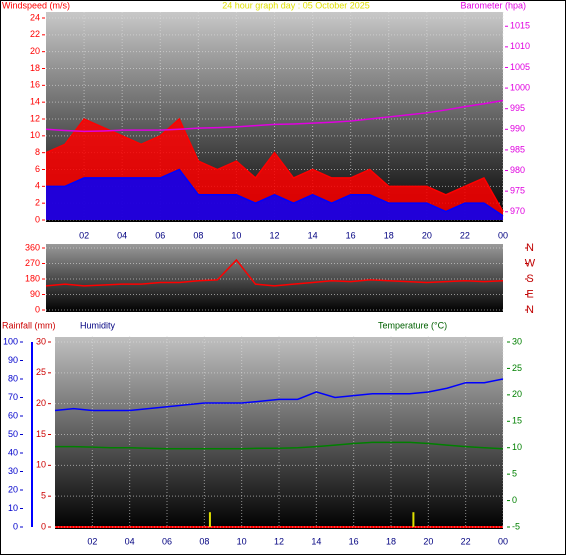 This screenshot has width=566, height=555. Describe the element at coordinates (41, 341) in the screenshot. I see `y-tick-label: 30` at that location.